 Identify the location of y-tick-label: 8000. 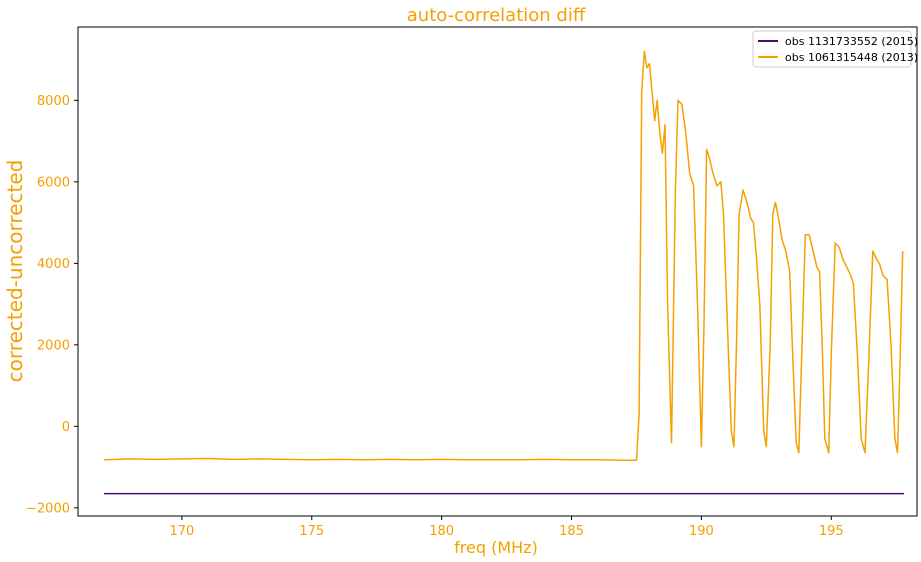
(53, 101).